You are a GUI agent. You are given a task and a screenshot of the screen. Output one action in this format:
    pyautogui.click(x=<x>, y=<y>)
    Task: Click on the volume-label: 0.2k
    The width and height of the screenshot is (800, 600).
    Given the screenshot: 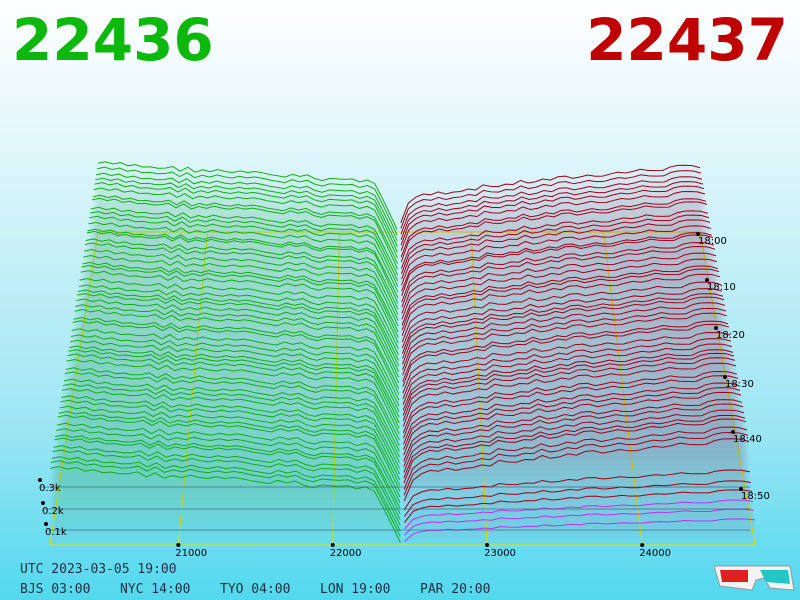 What is the action you would take?
    pyautogui.click(x=53, y=511)
    